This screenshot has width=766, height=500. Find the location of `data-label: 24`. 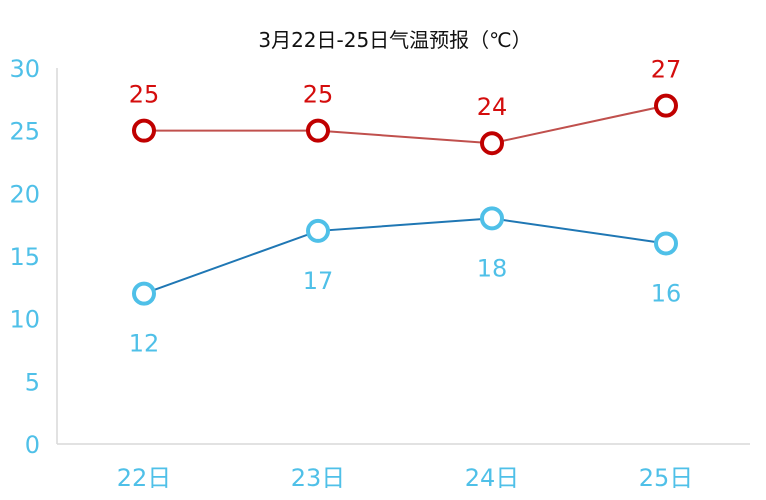

data-label: 24 is located at coordinates (492, 107).